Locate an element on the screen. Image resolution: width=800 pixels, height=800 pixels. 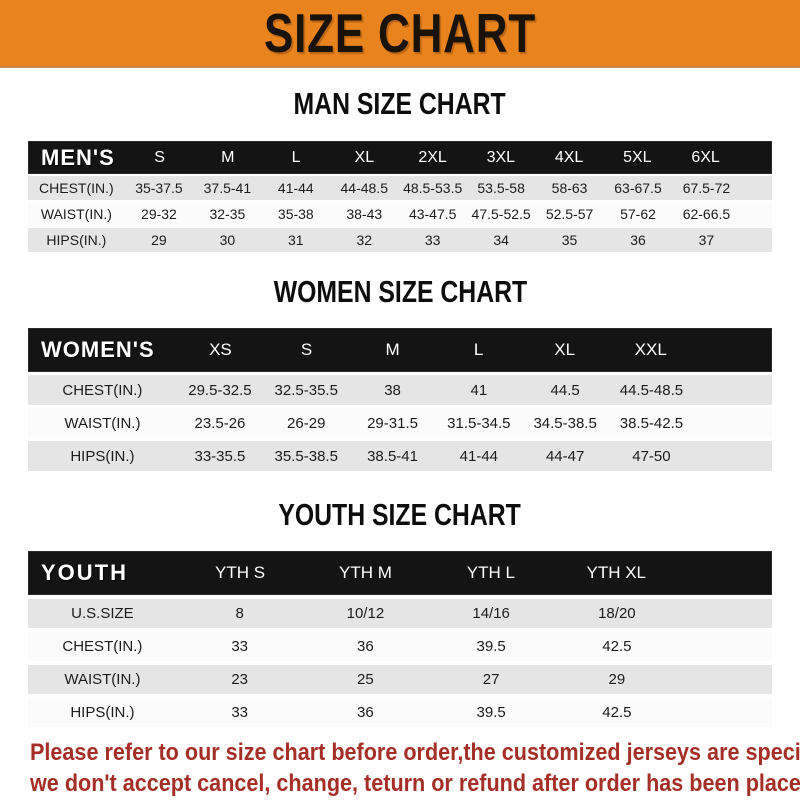
size-value: 32.5-35.5 is located at coordinates (306, 390).